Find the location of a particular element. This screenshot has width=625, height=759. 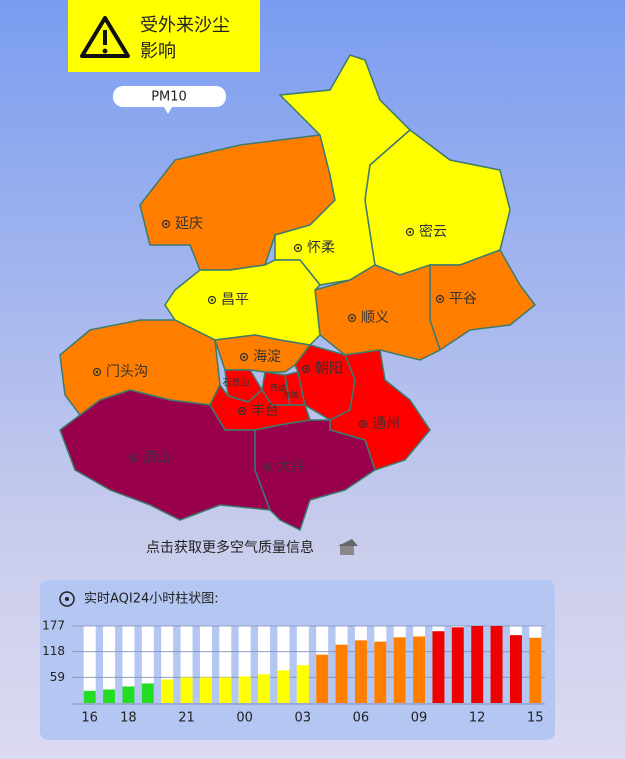

y-tick-label: 177 is located at coordinates (53, 626).